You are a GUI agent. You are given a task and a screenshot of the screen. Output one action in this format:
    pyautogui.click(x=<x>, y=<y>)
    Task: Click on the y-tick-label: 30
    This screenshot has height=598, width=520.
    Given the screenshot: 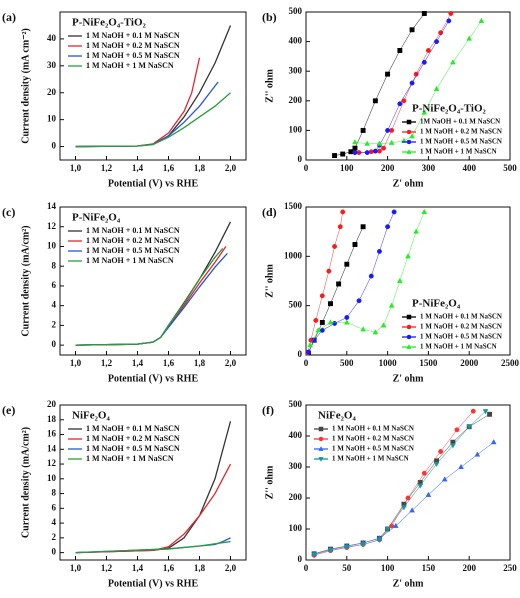 What is the action you would take?
    pyautogui.click(x=52, y=65)
    